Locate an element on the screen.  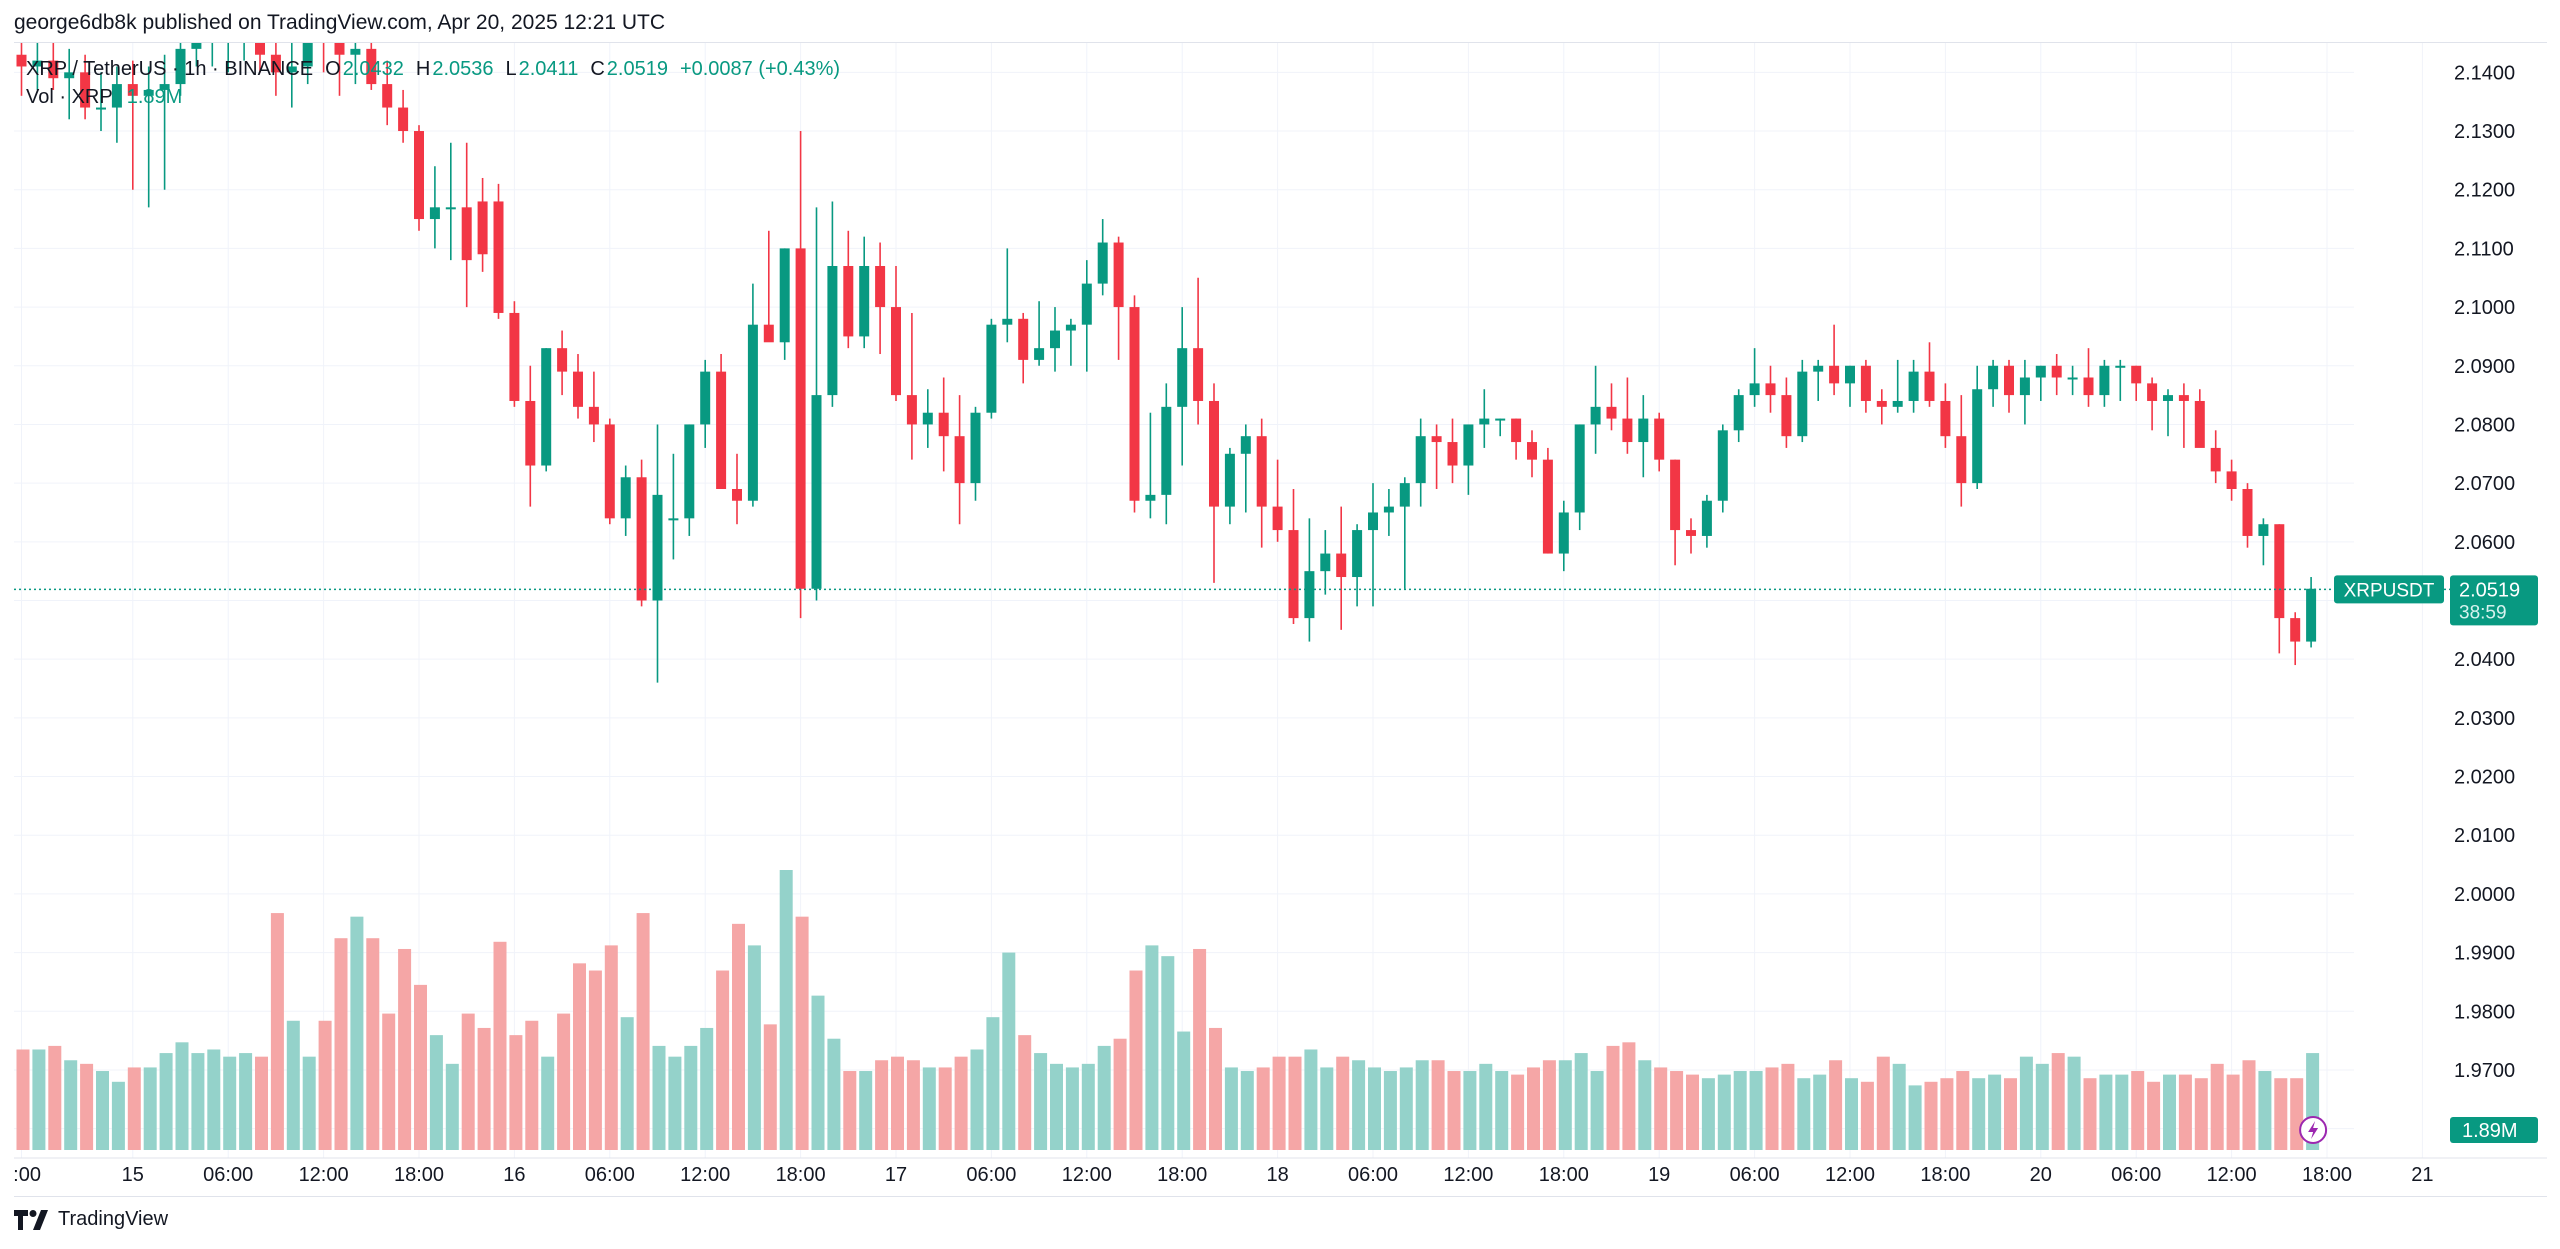
price-tick-label: 2.0700 is located at coordinates (2484, 484).